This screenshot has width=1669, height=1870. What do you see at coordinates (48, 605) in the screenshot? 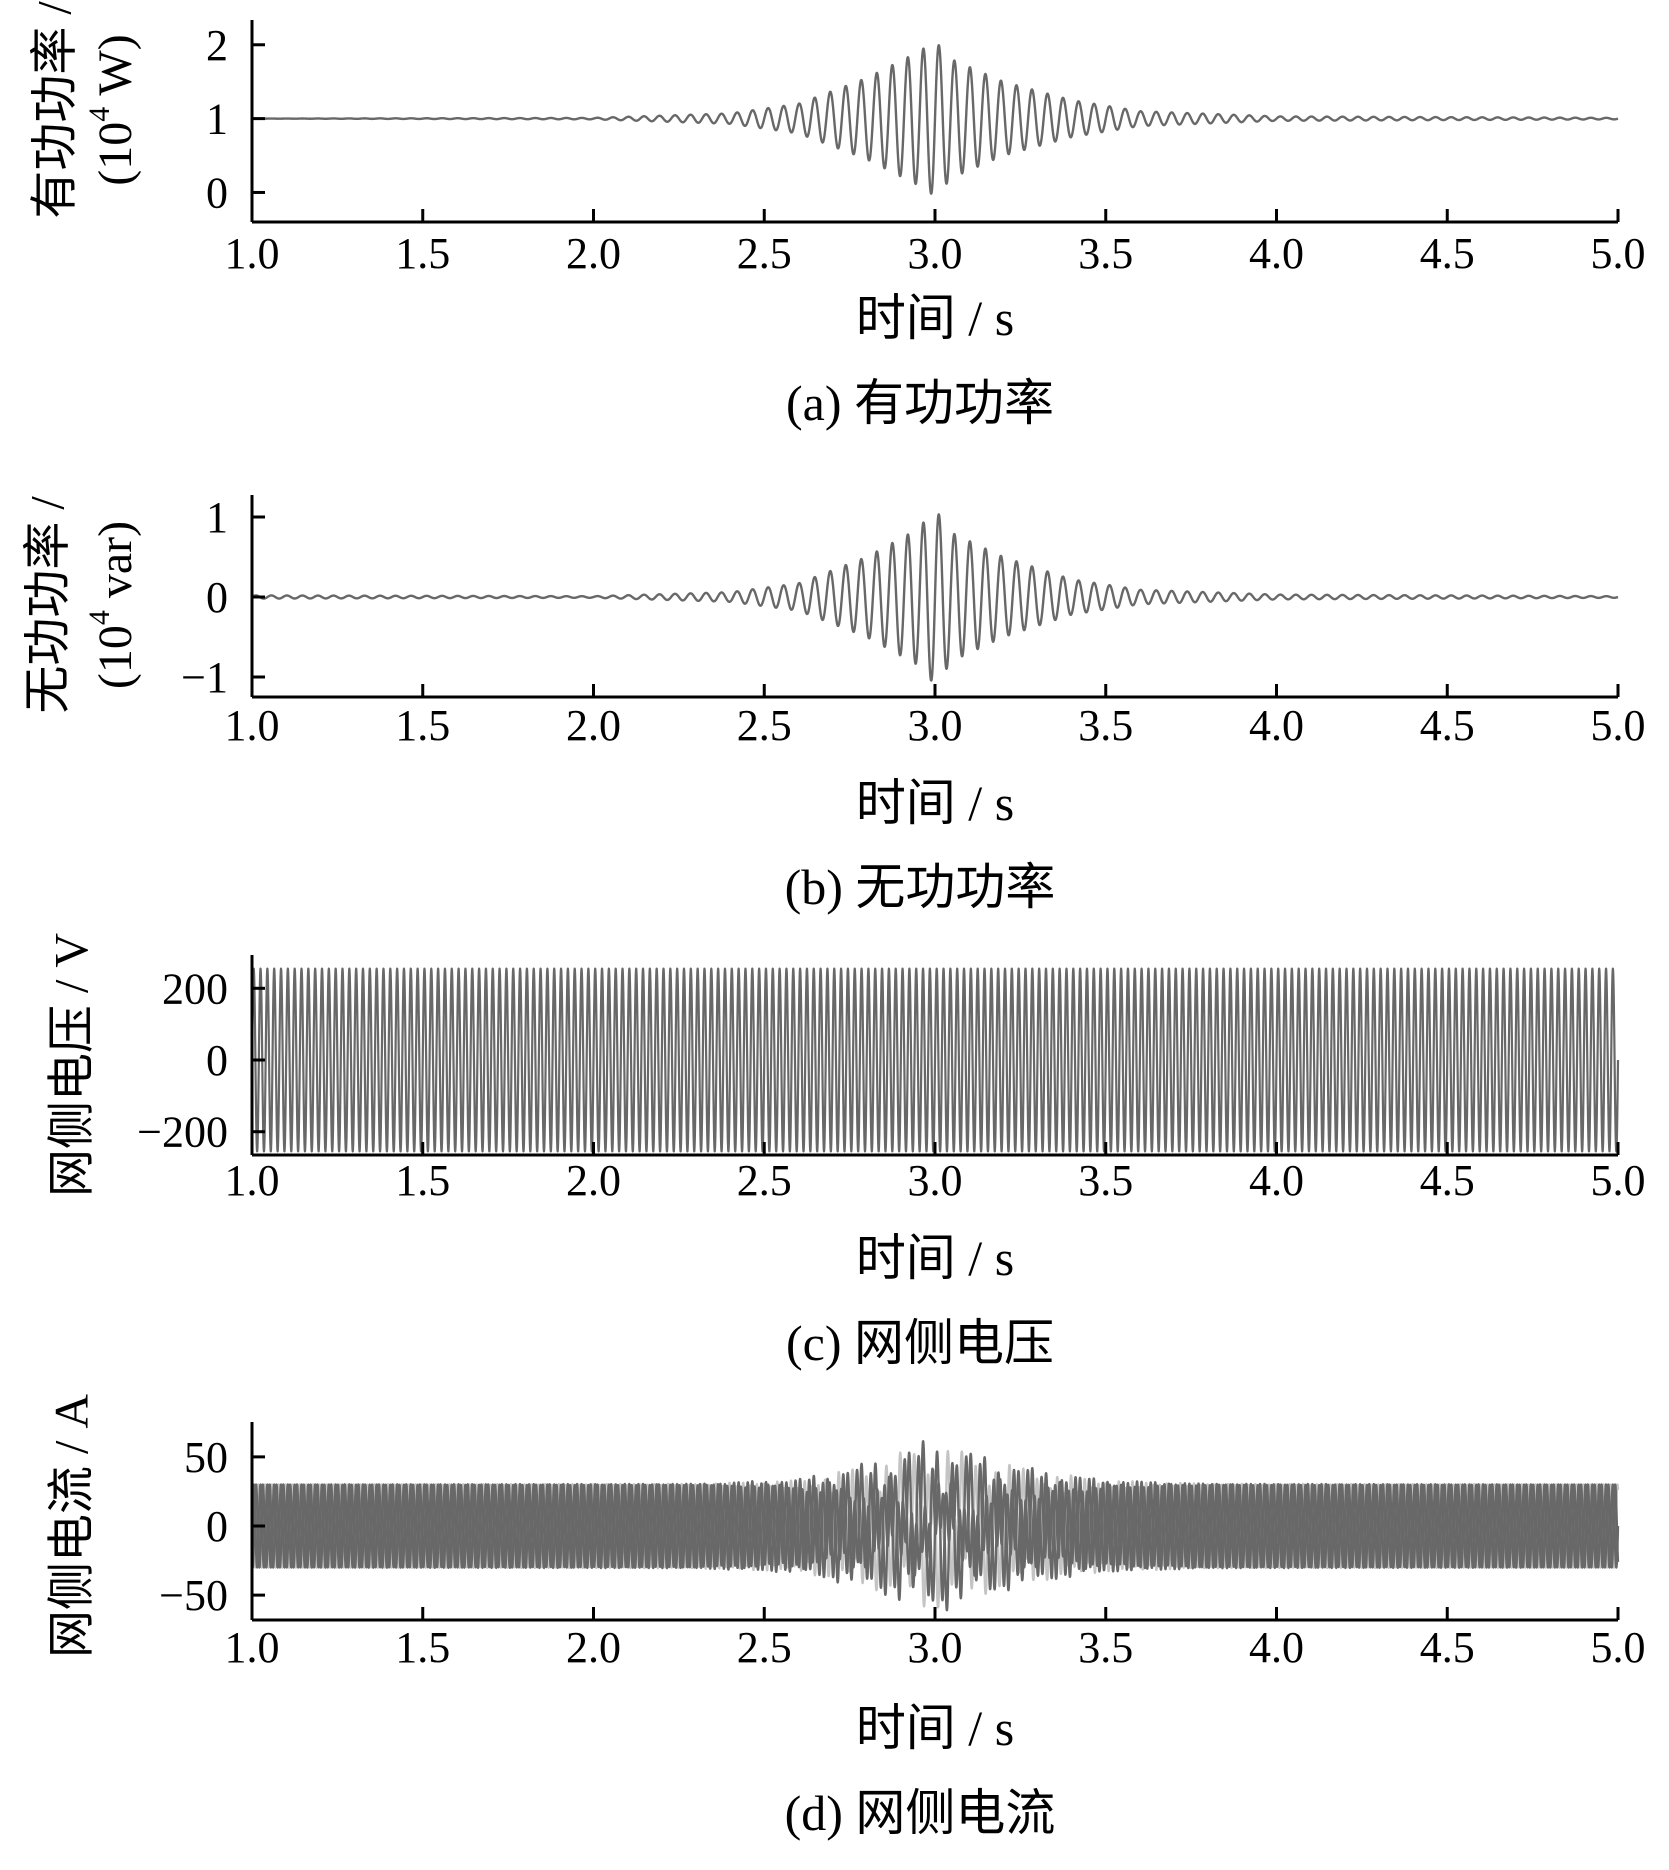
I see `y-axis-label: 无功功率 /` at bounding box center [48, 605].